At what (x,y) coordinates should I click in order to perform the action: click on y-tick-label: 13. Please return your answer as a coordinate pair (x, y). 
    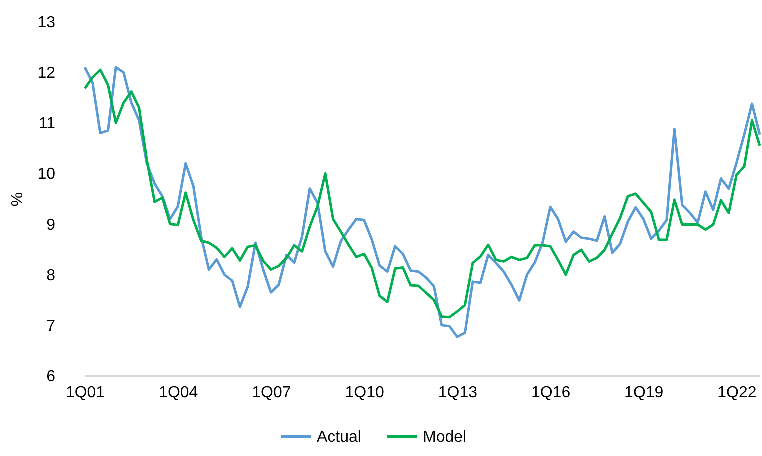
    Looking at the image, I should click on (47, 23).